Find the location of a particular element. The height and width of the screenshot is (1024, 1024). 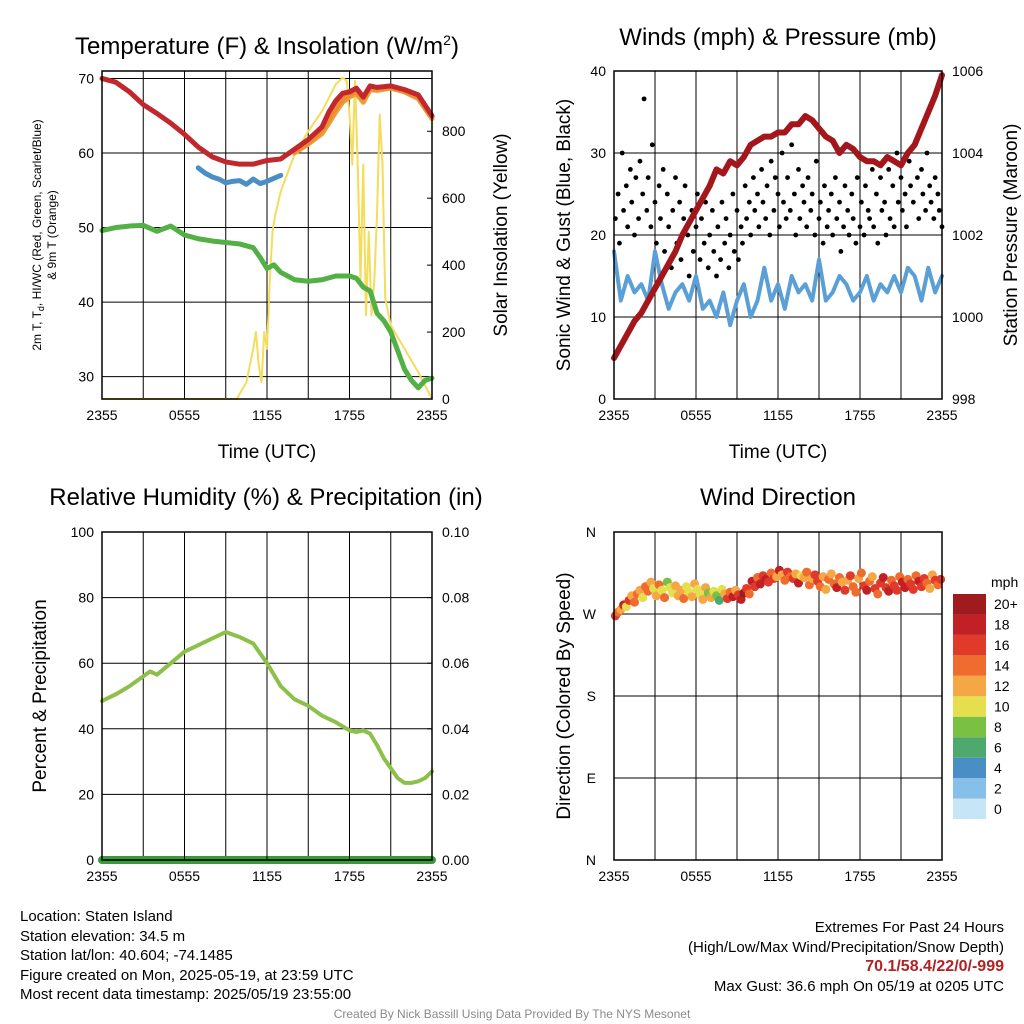

colorbar-label: 4 is located at coordinates (998, 768).